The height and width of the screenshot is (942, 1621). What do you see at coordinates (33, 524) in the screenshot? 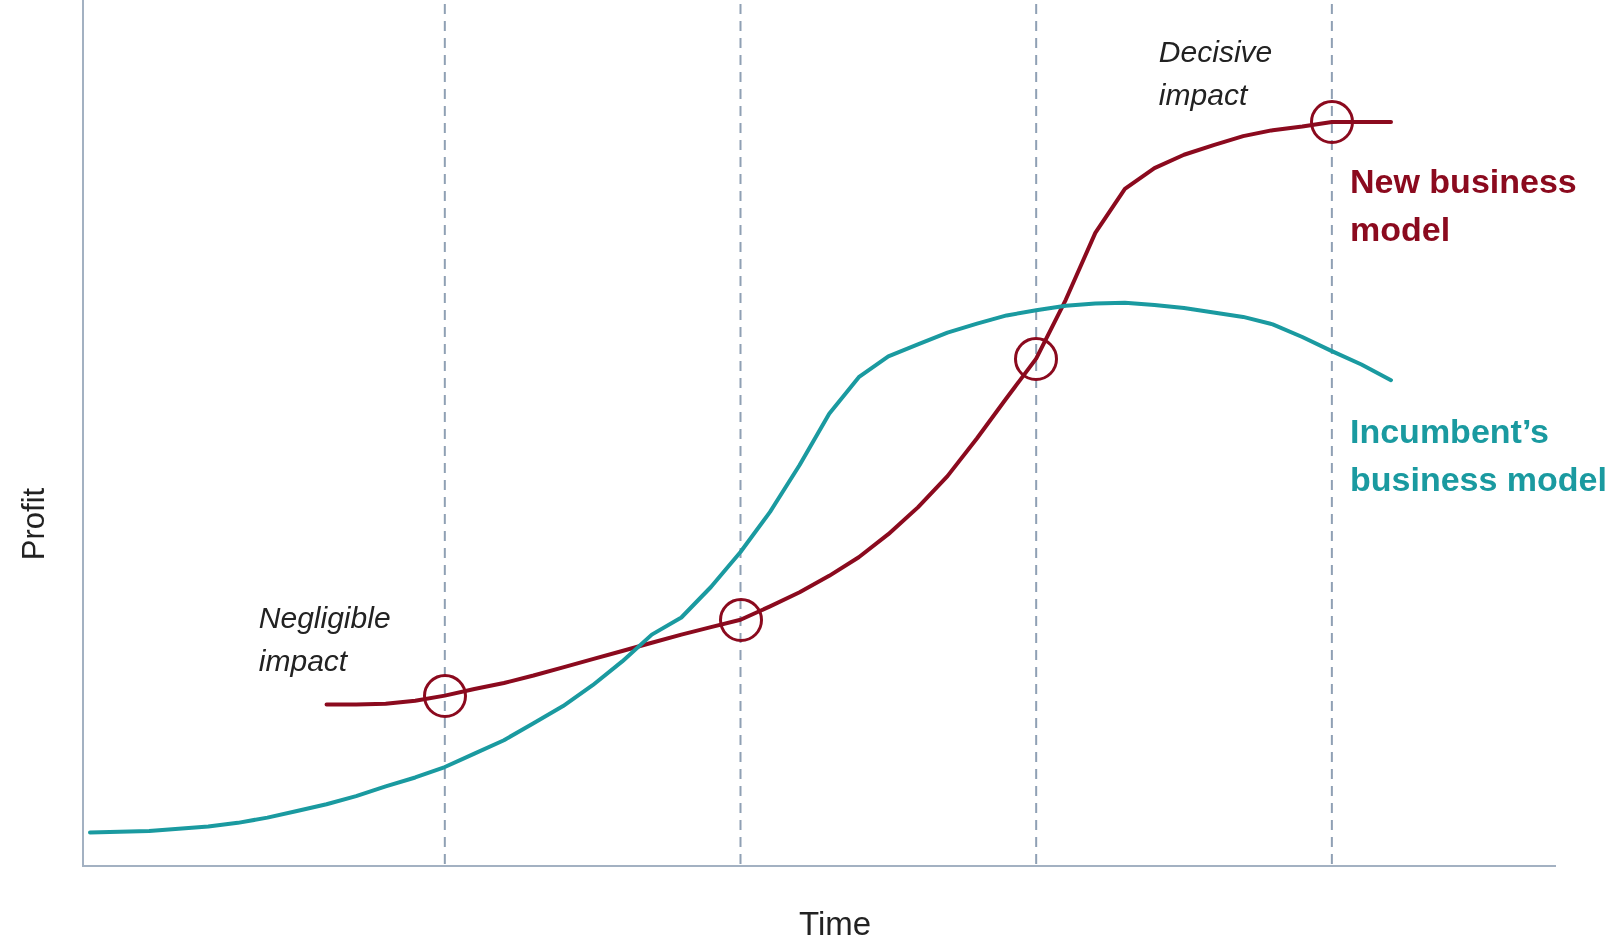
I see `y-axis-title: Profit` at bounding box center [33, 524].